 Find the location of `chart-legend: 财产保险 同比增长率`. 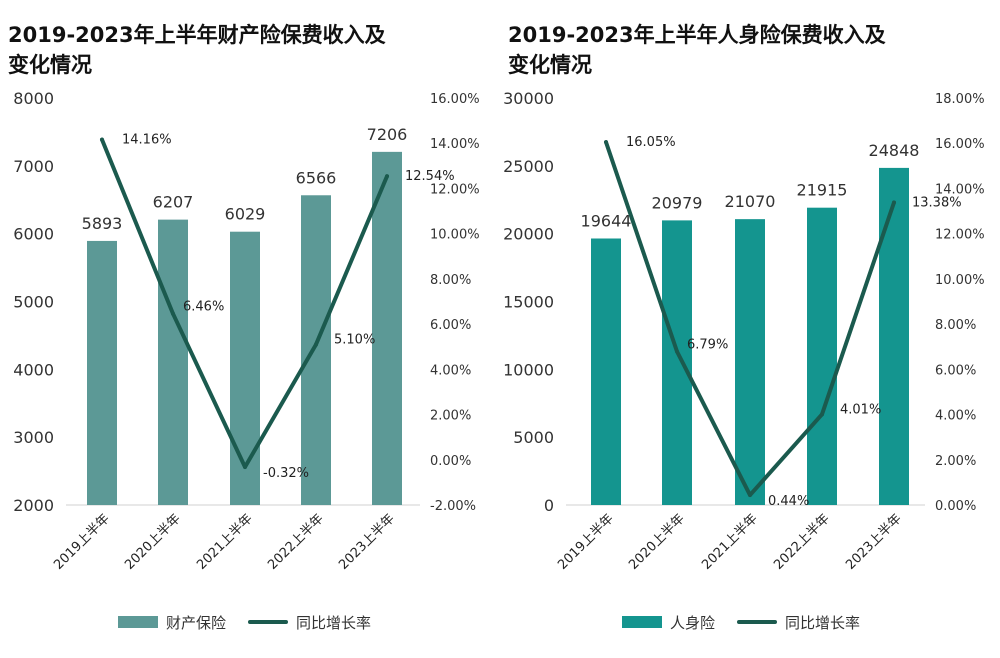

chart-legend: 财产保险 同比增长率 is located at coordinates (255, 622).